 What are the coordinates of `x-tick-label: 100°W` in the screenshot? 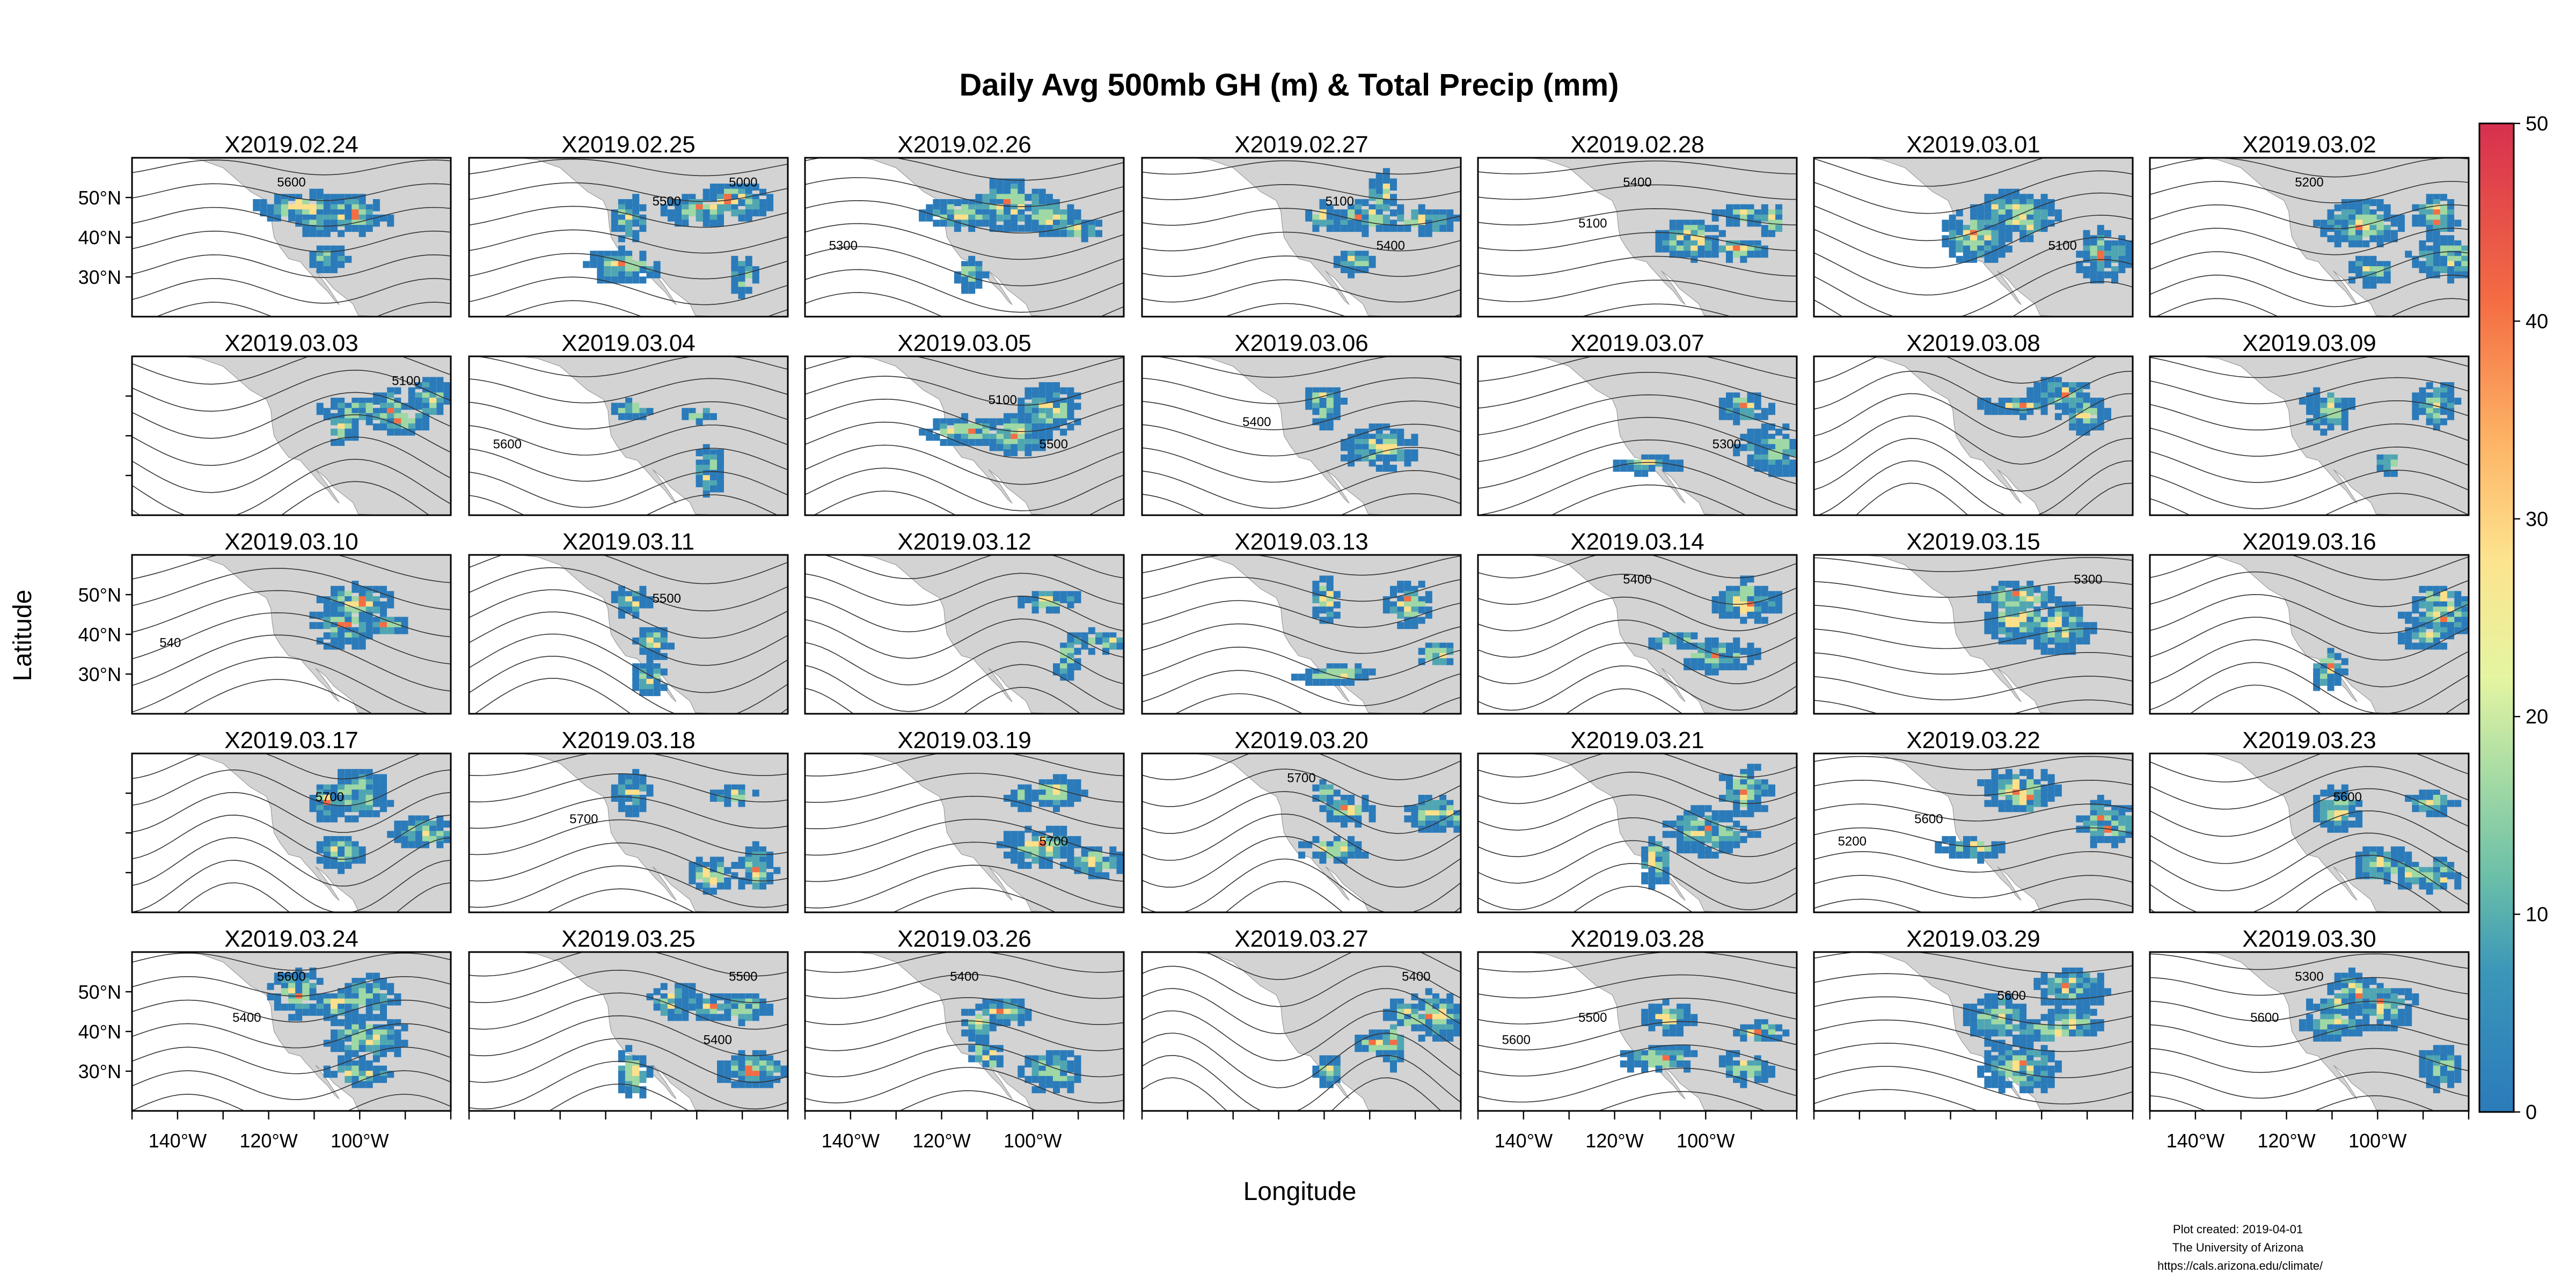 It's located at (1033, 1141).